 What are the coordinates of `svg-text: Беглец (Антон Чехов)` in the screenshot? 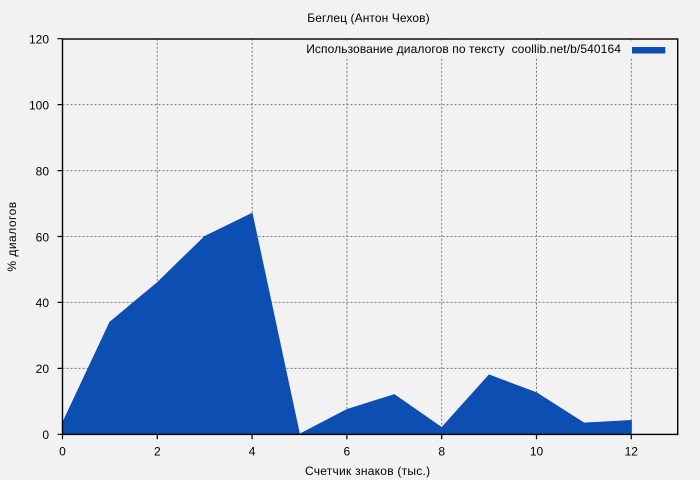 It's located at (368, 18).